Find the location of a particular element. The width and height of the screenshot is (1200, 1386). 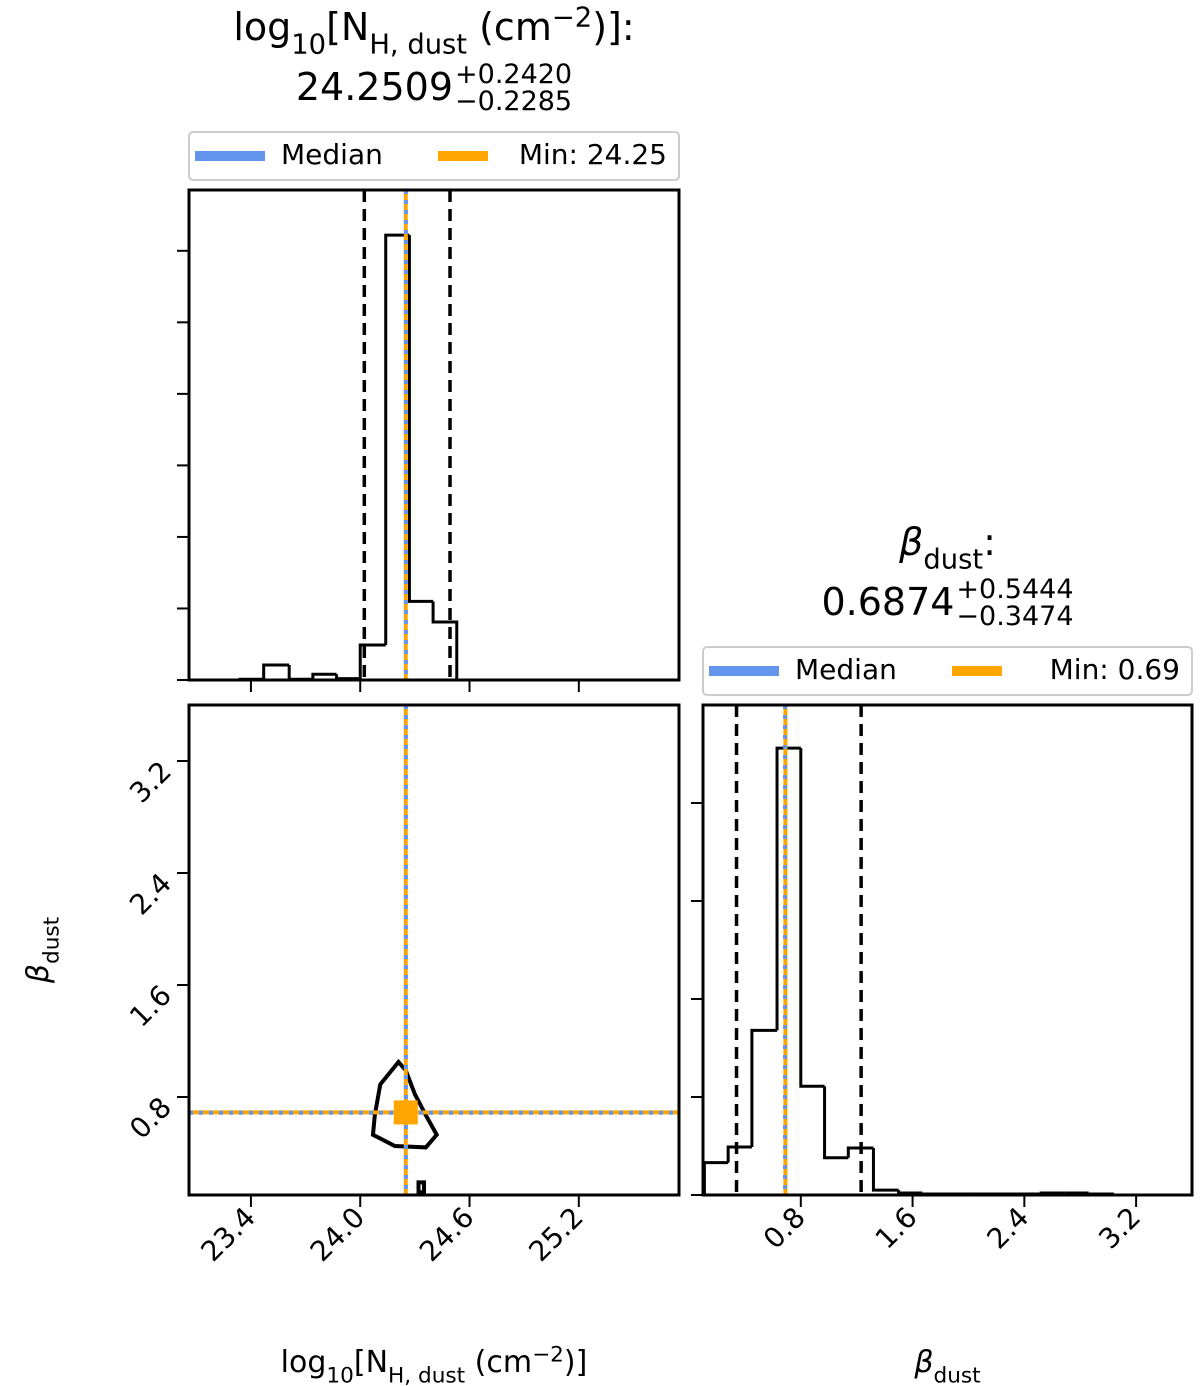

panel-title: βdust: is located at coordinates (947, 547).